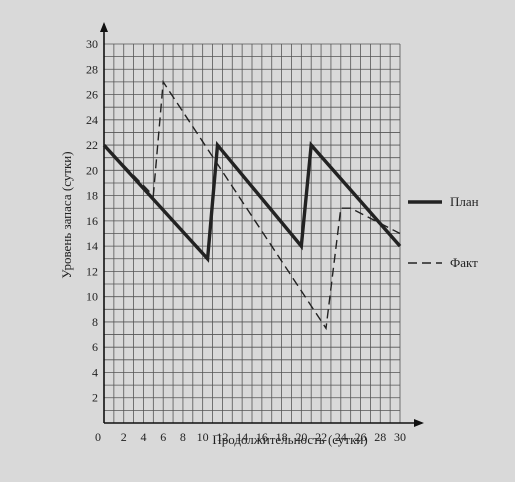 The width and height of the screenshot is (515, 482). What do you see at coordinates (443, 232) in the screenshot?
I see `legend: План Факт` at bounding box center [443, 232].